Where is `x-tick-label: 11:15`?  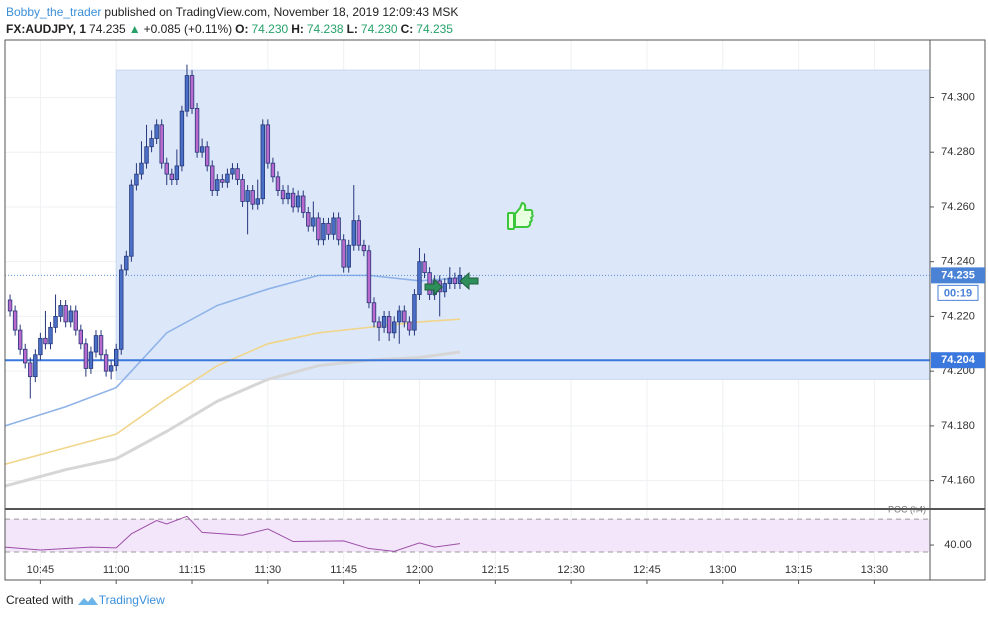
x-tick-label: 11:15 is located at coordinates (192, 570).